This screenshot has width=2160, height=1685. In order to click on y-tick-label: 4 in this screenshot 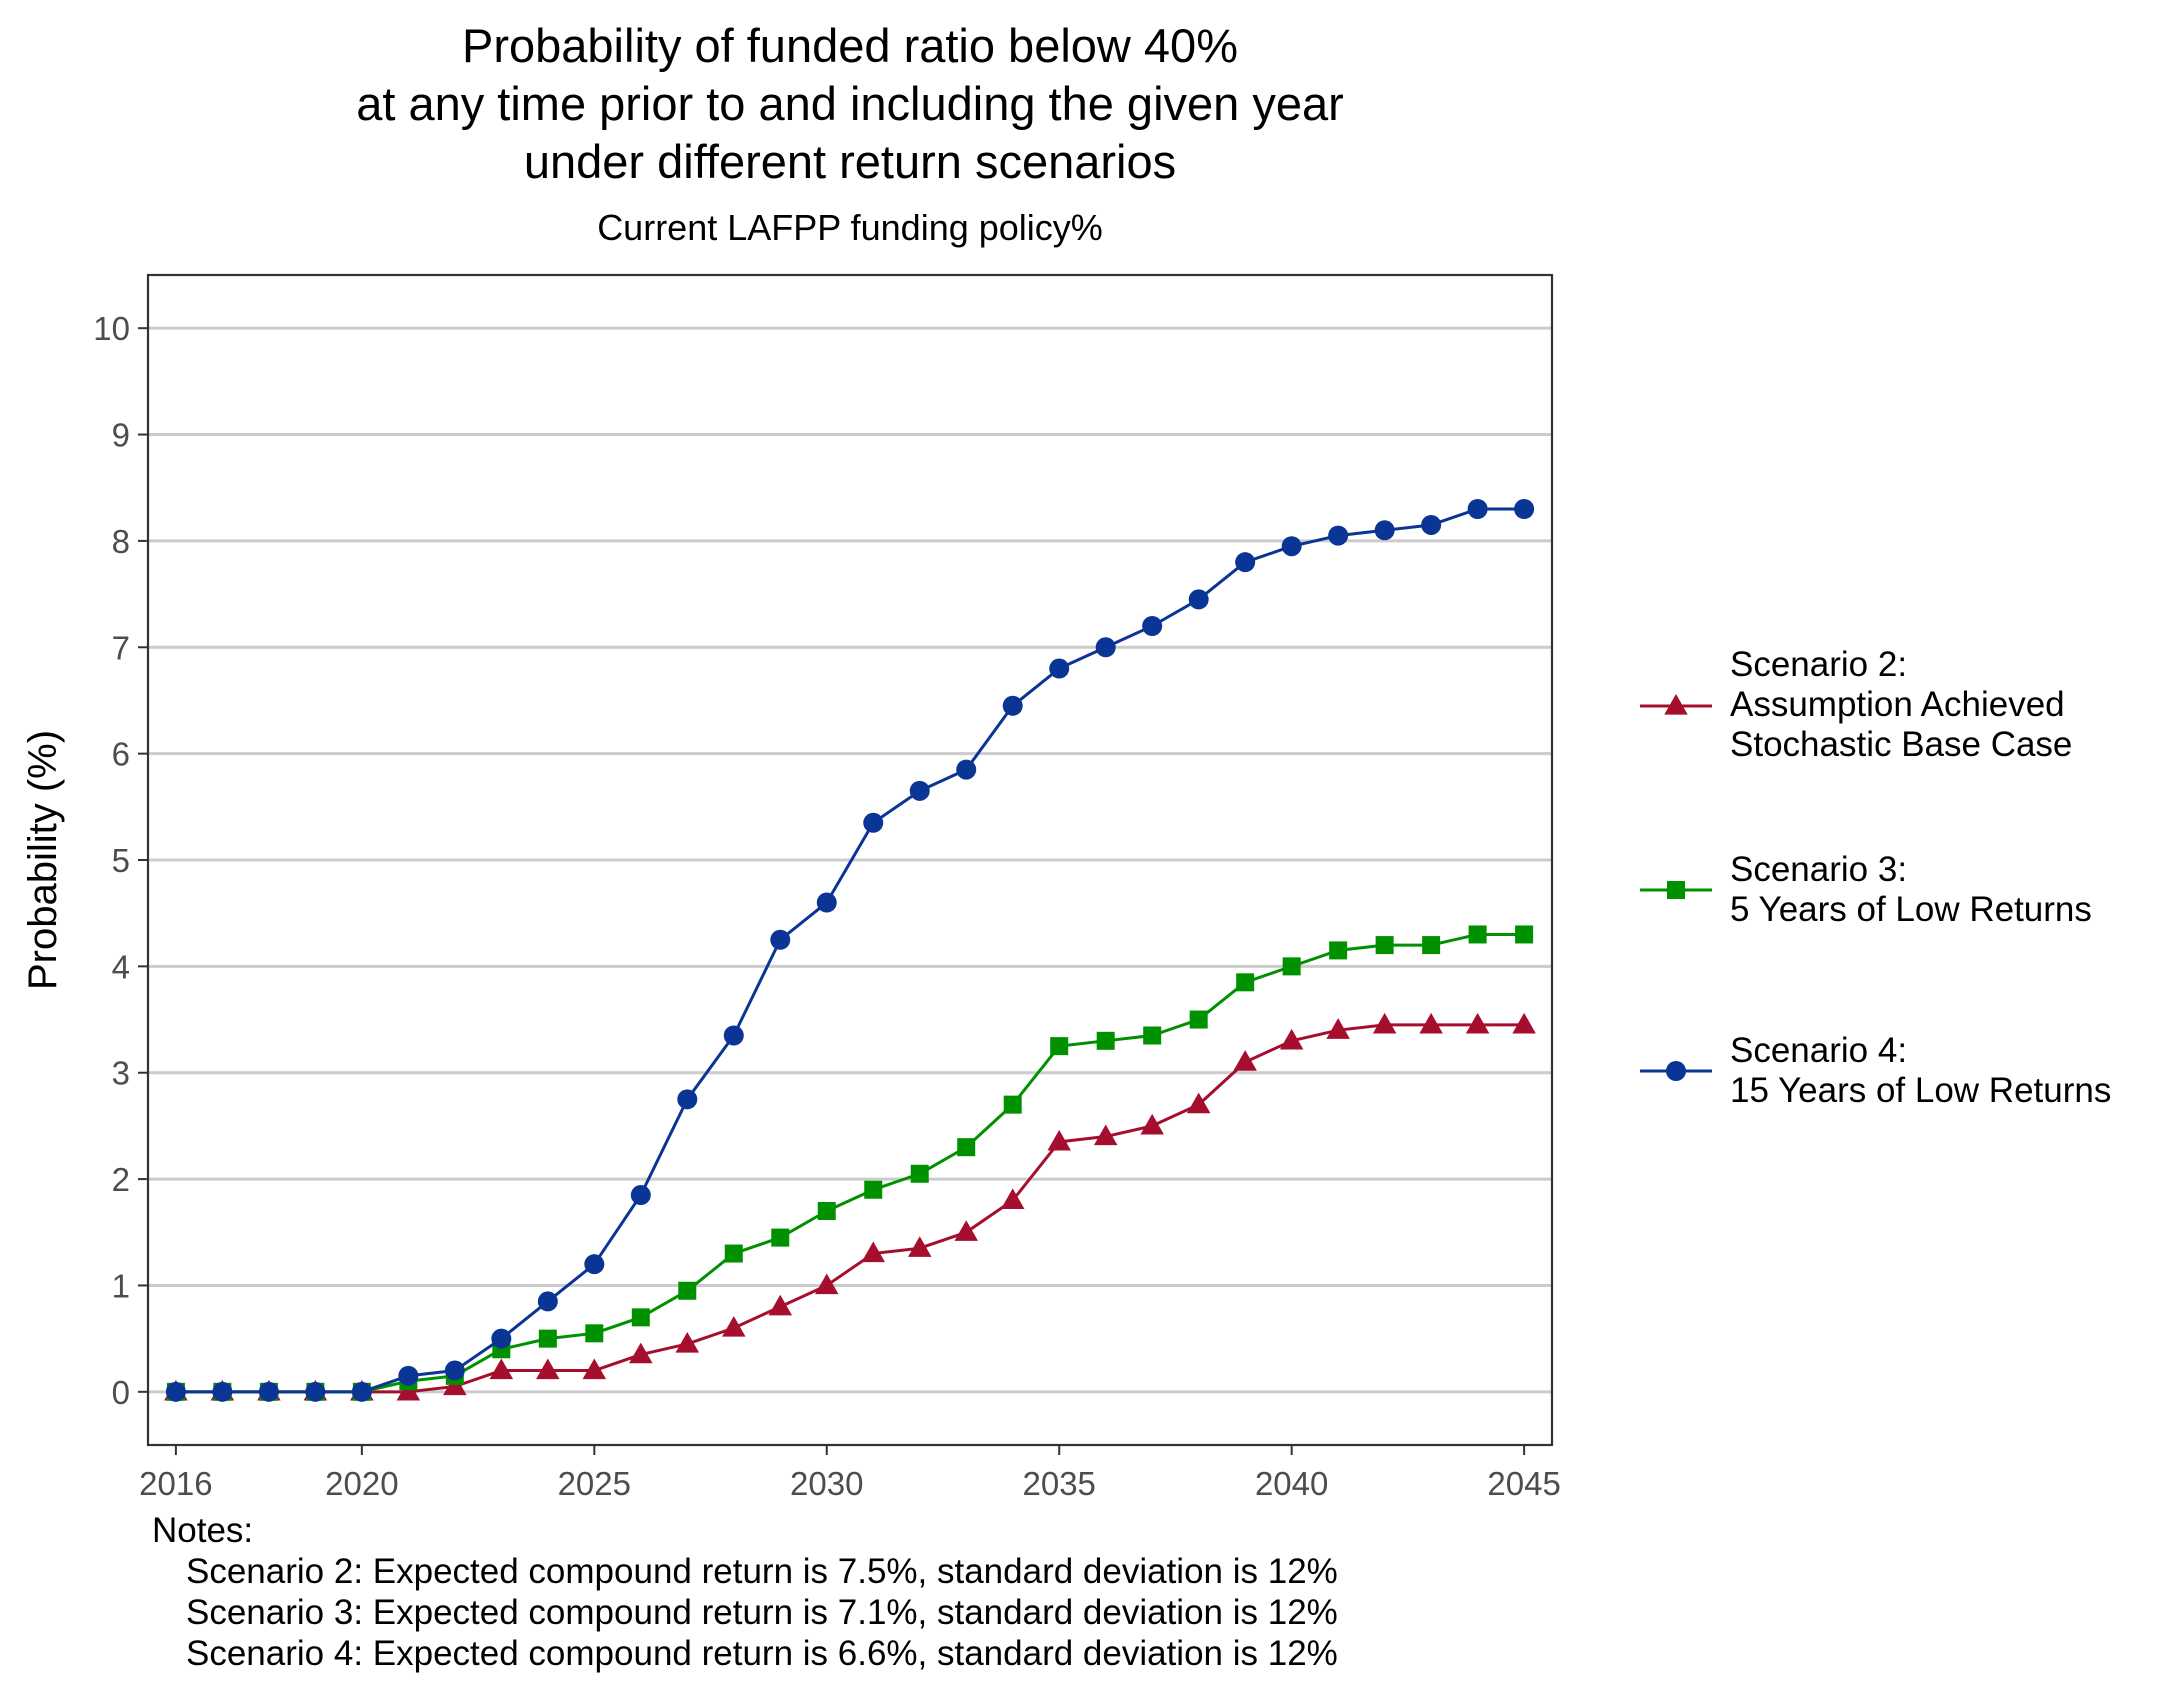, I will do `click(121, 966)`.